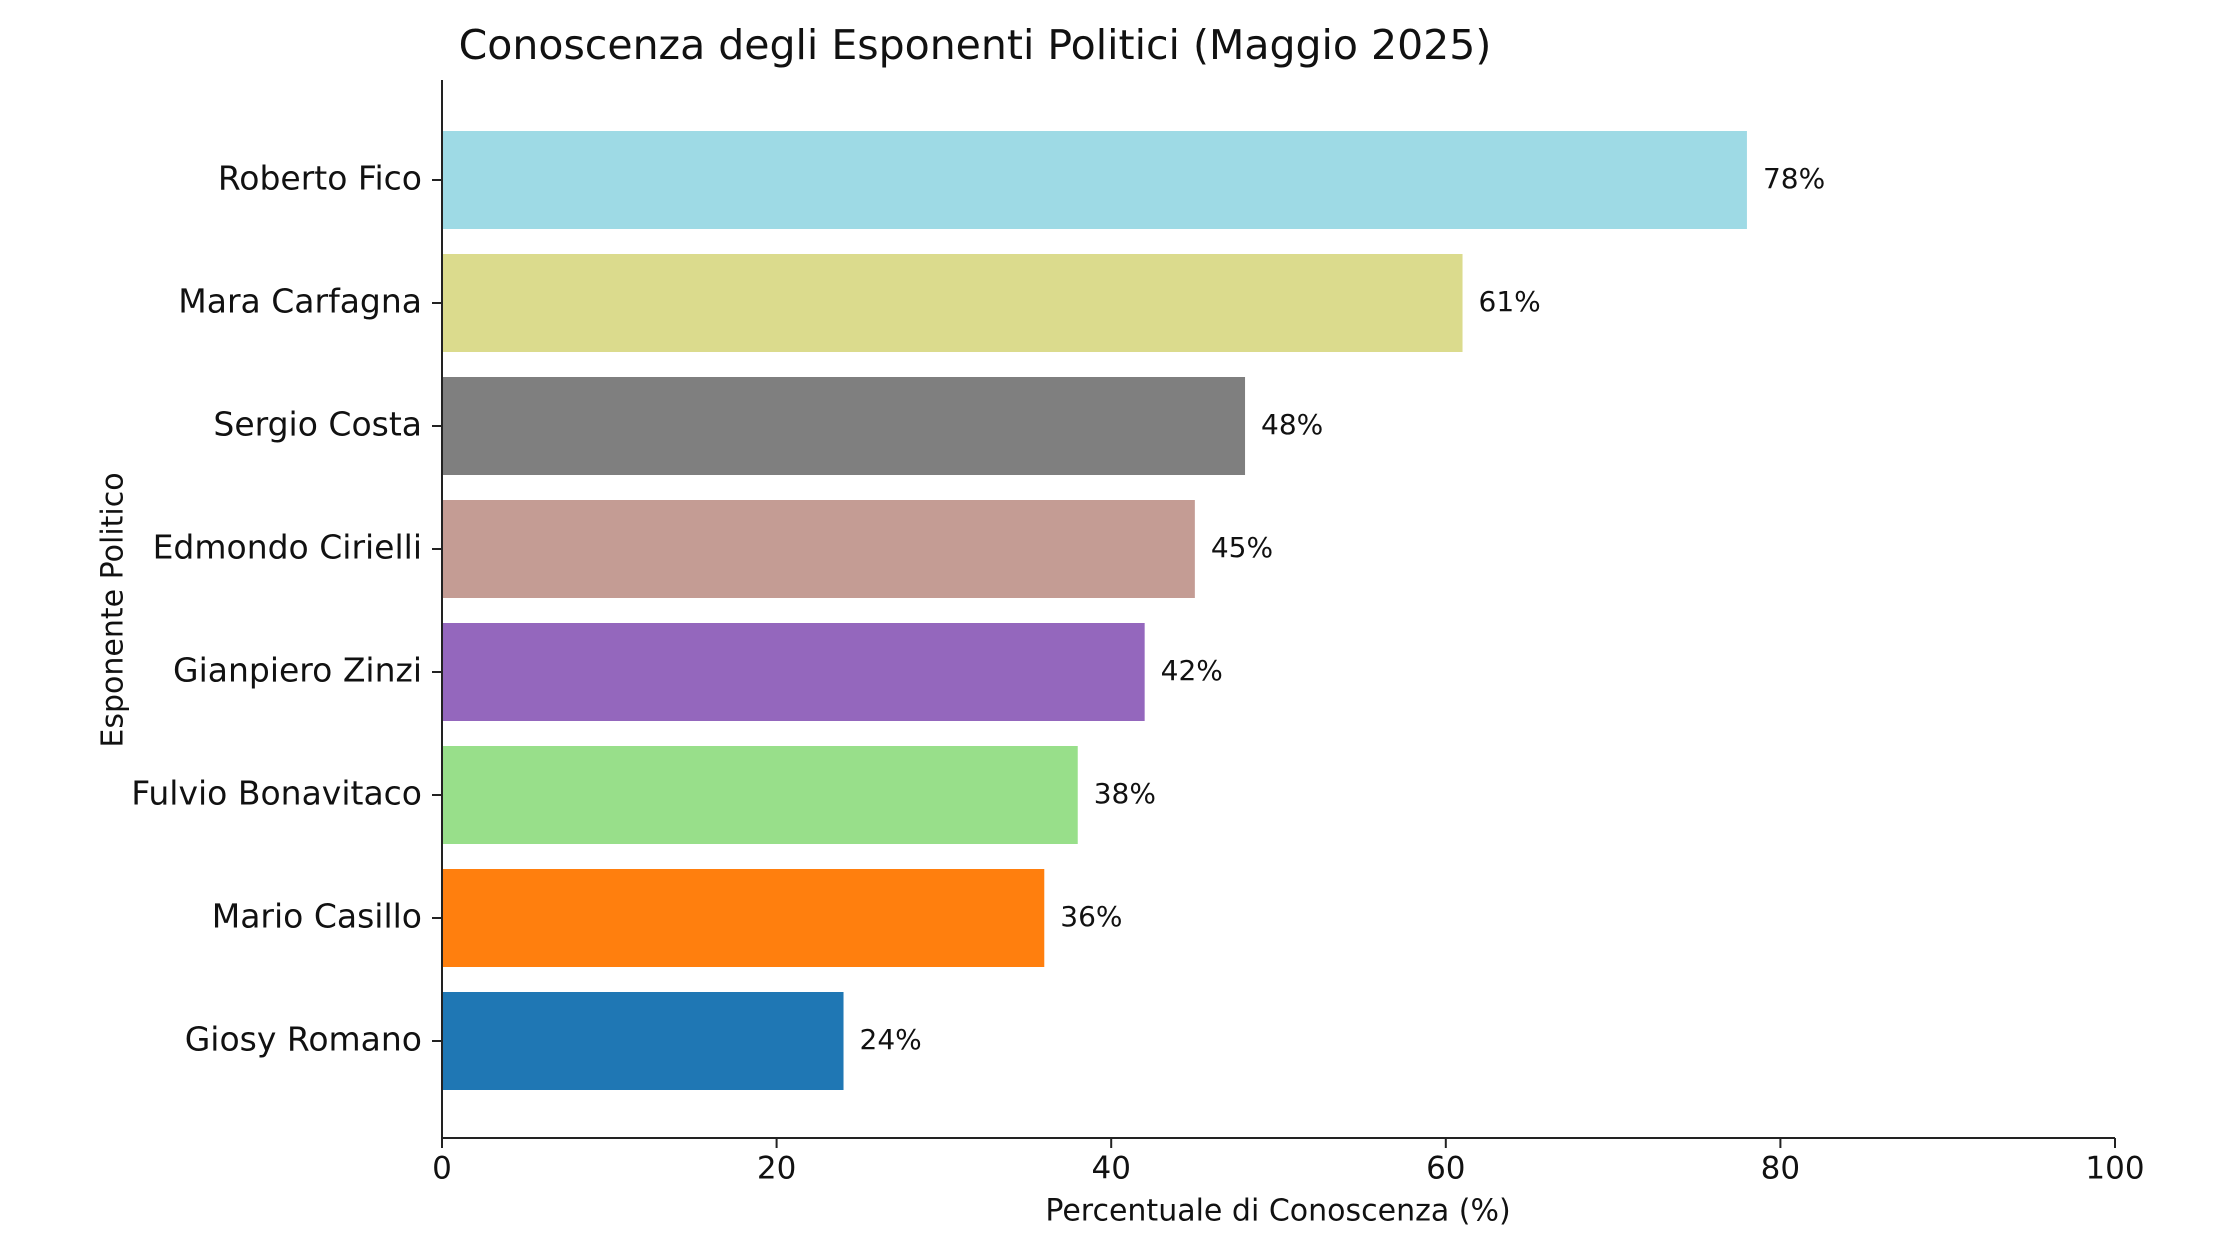 This screenshot has width=2240, height=1260. I want to click on x-tick-label: 0, so click(442, 1169).